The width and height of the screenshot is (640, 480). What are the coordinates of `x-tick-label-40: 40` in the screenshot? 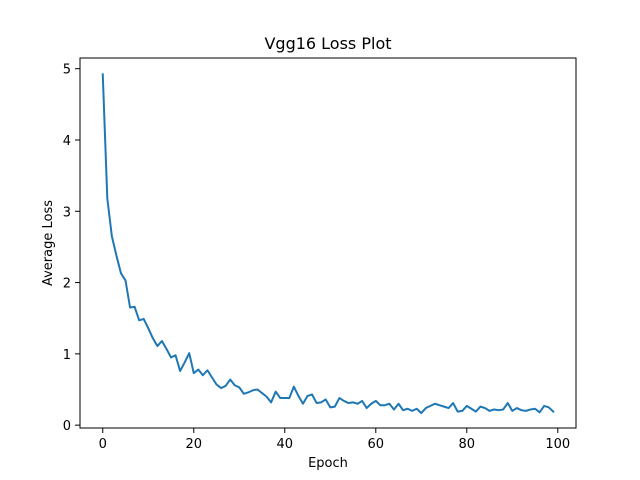 It's located at (284, 444).